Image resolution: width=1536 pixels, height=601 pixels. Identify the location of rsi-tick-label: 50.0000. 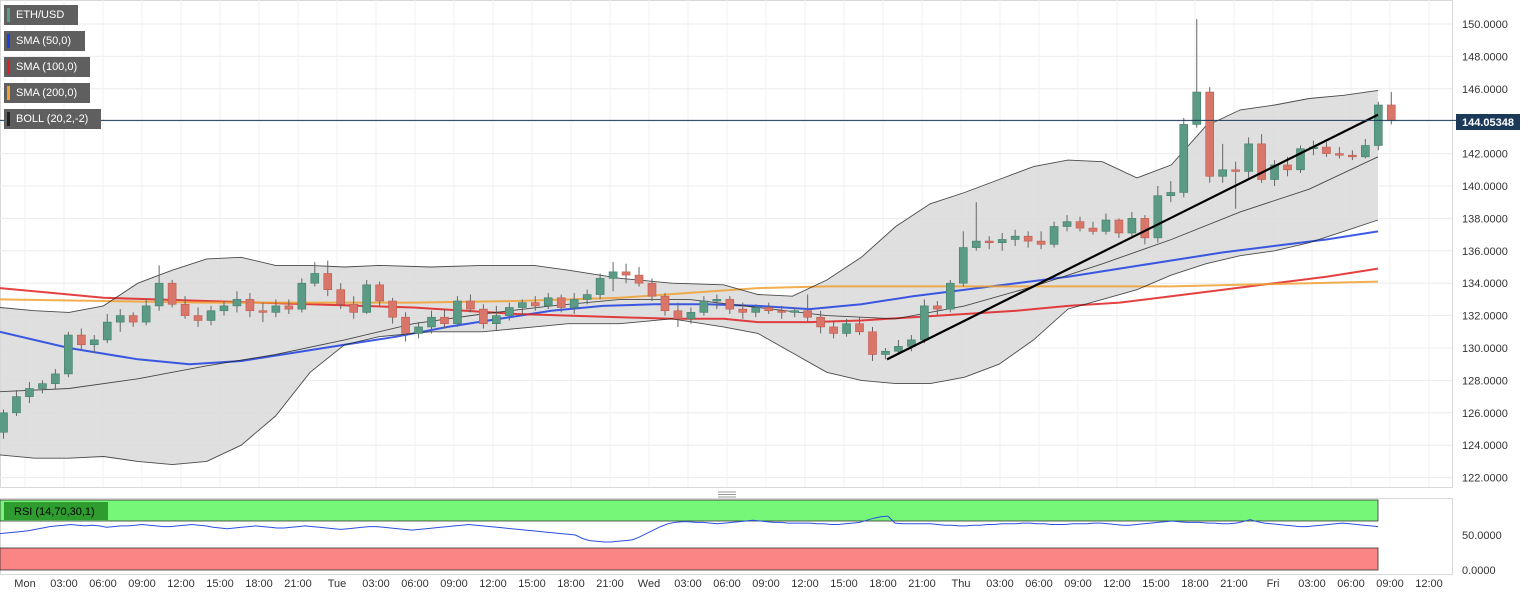
(1482, 536).